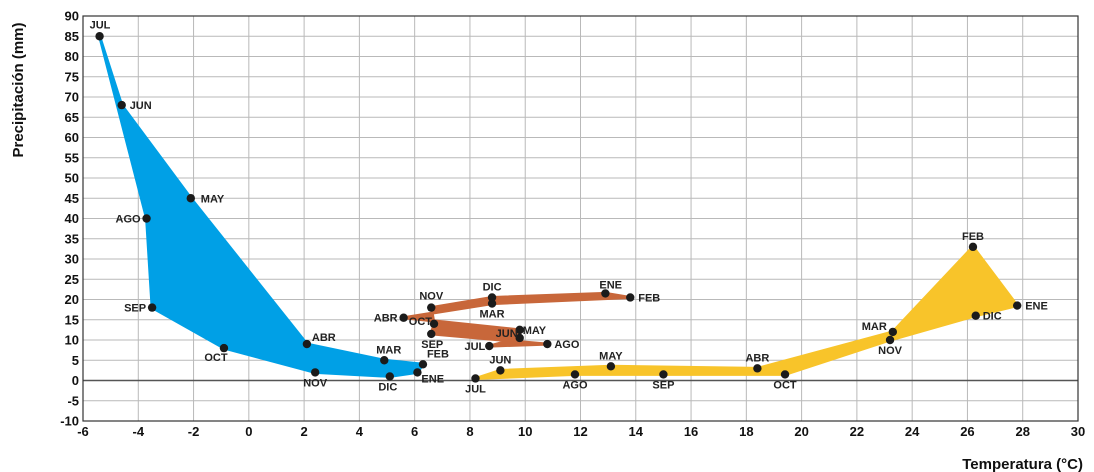  I want to click on y-tick-label: 35, so click(72, 238).